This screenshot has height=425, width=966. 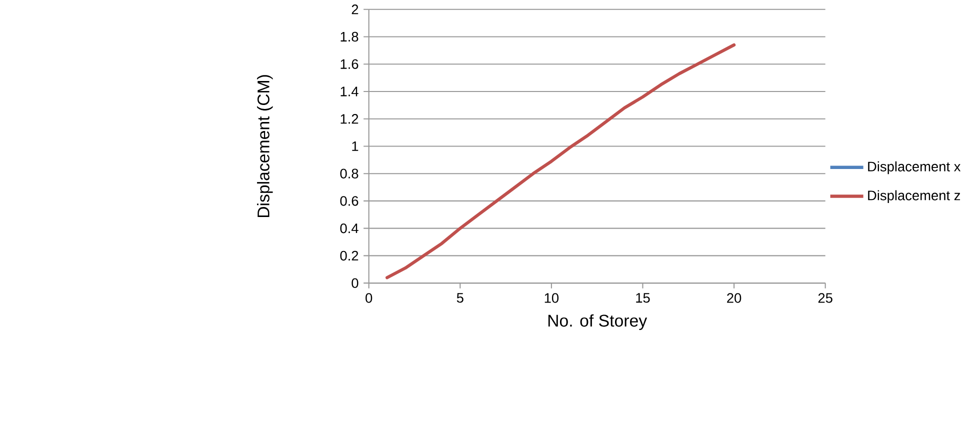 What do you see at coordinates (734, 297) in the screenshot?
I see `x-tick-label: 20` at bounding box center [734, 297].